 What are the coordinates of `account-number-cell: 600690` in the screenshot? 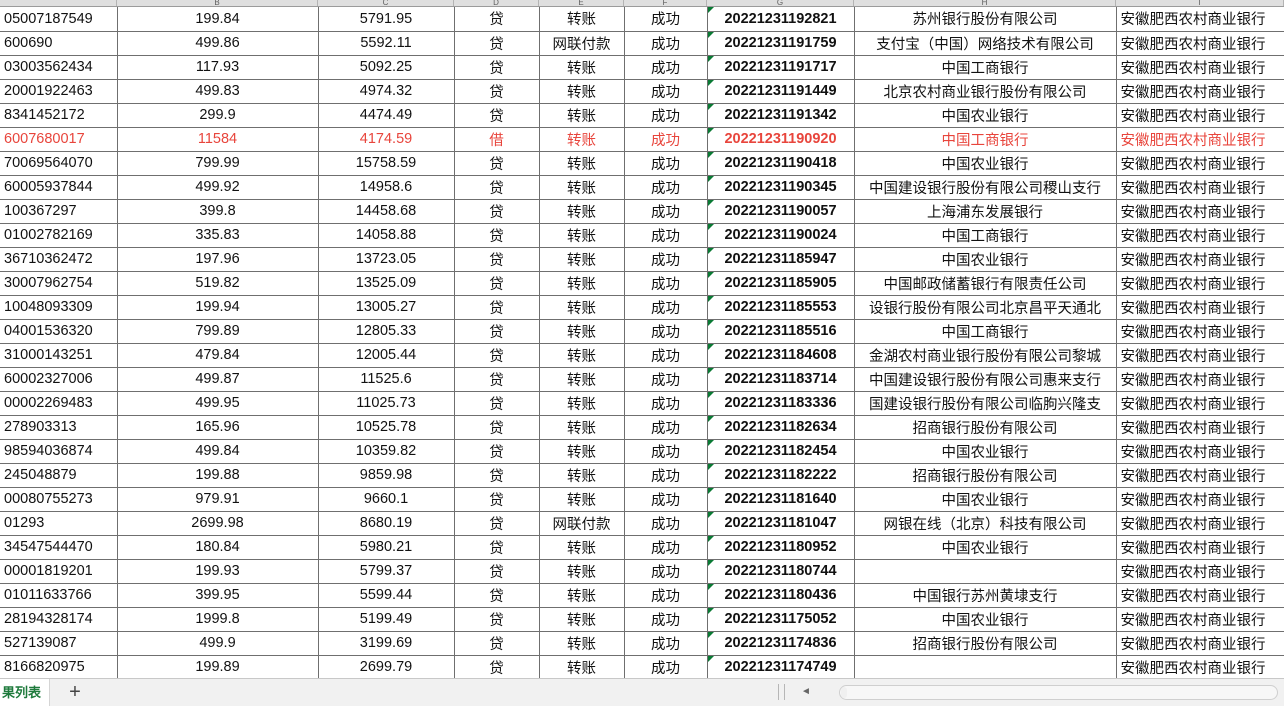 It's located at (59, 43).